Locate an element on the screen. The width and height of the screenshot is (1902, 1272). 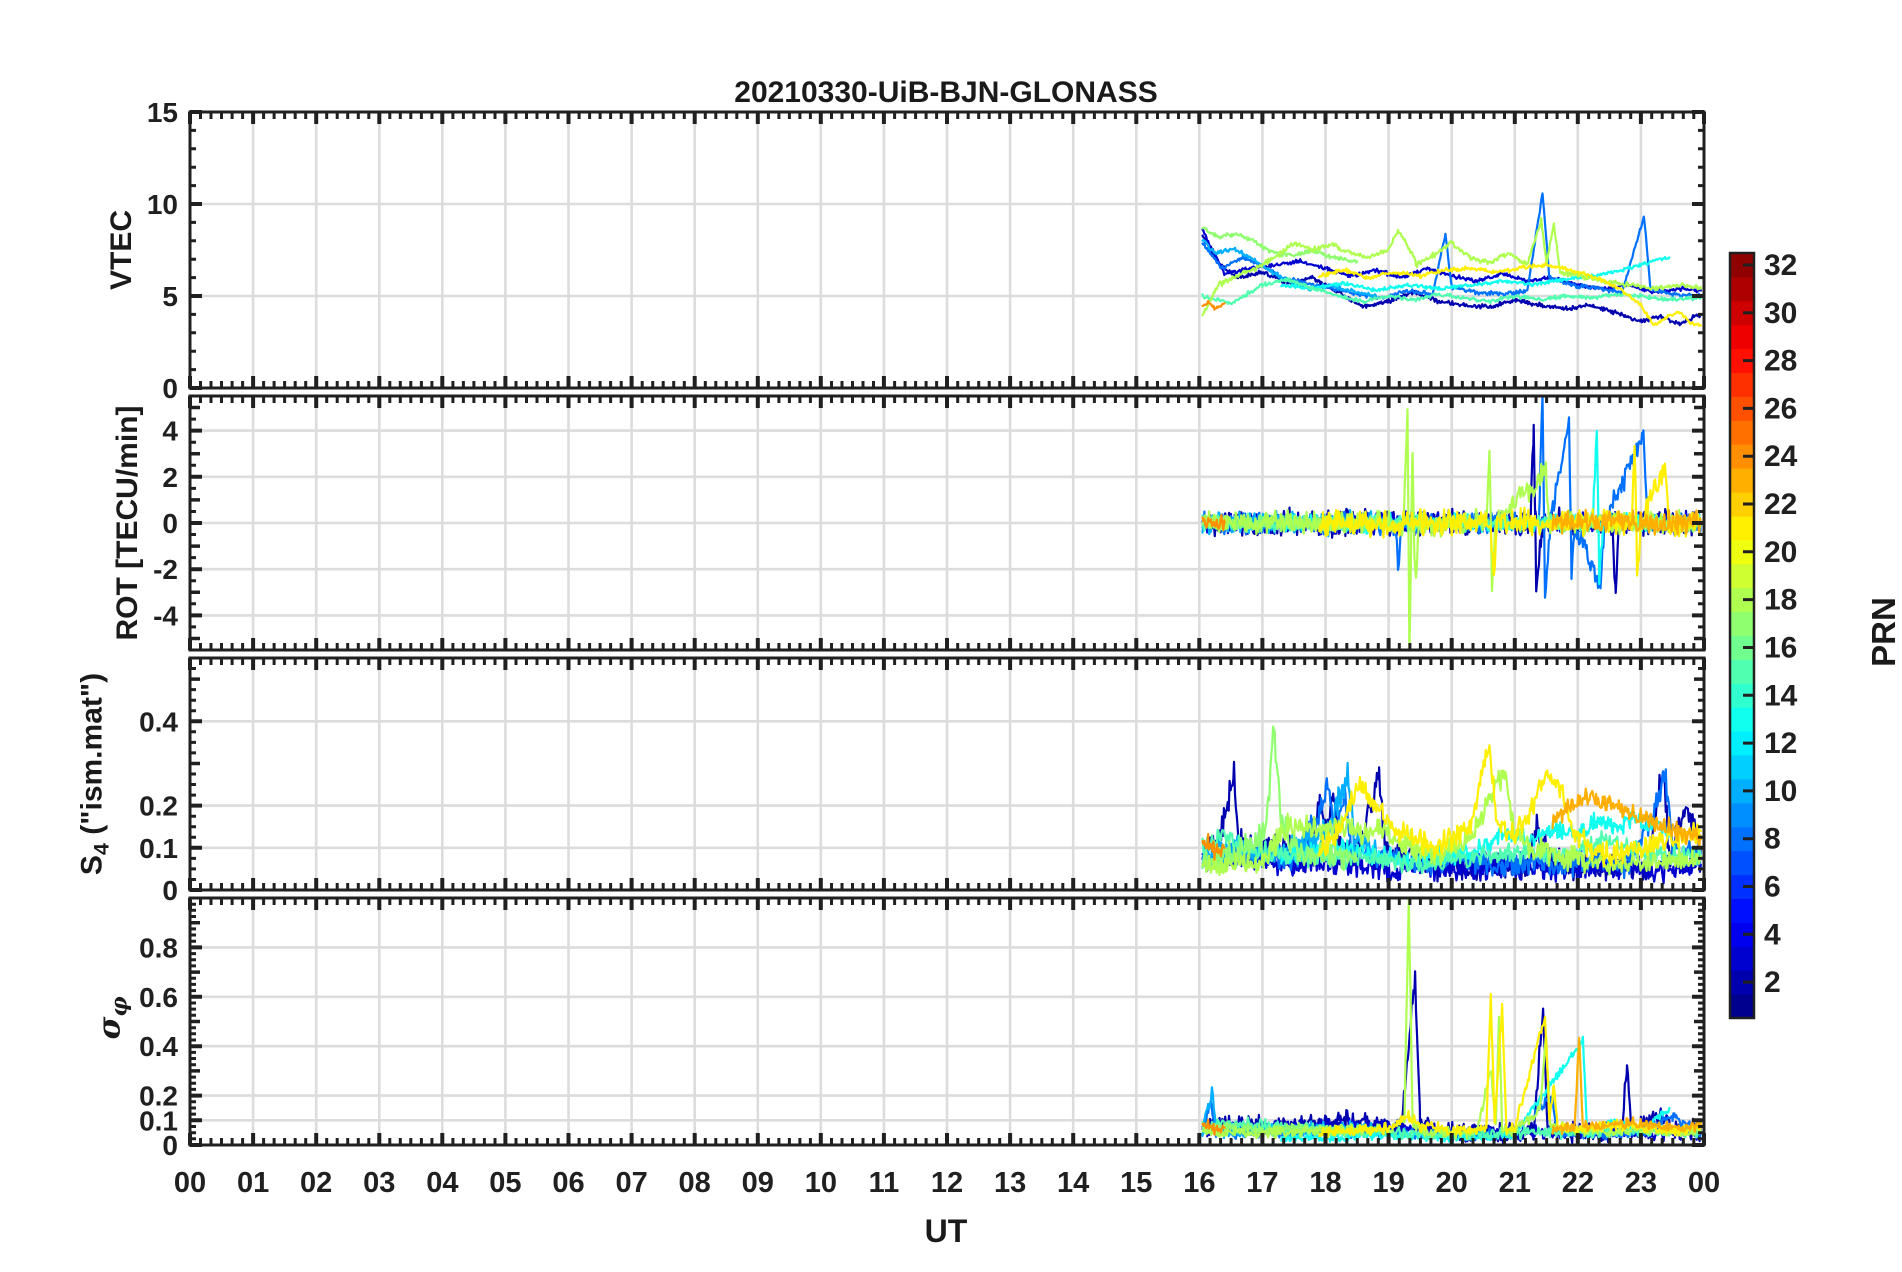
x-tick-label: 07 is located at coordinates (631, 1183).